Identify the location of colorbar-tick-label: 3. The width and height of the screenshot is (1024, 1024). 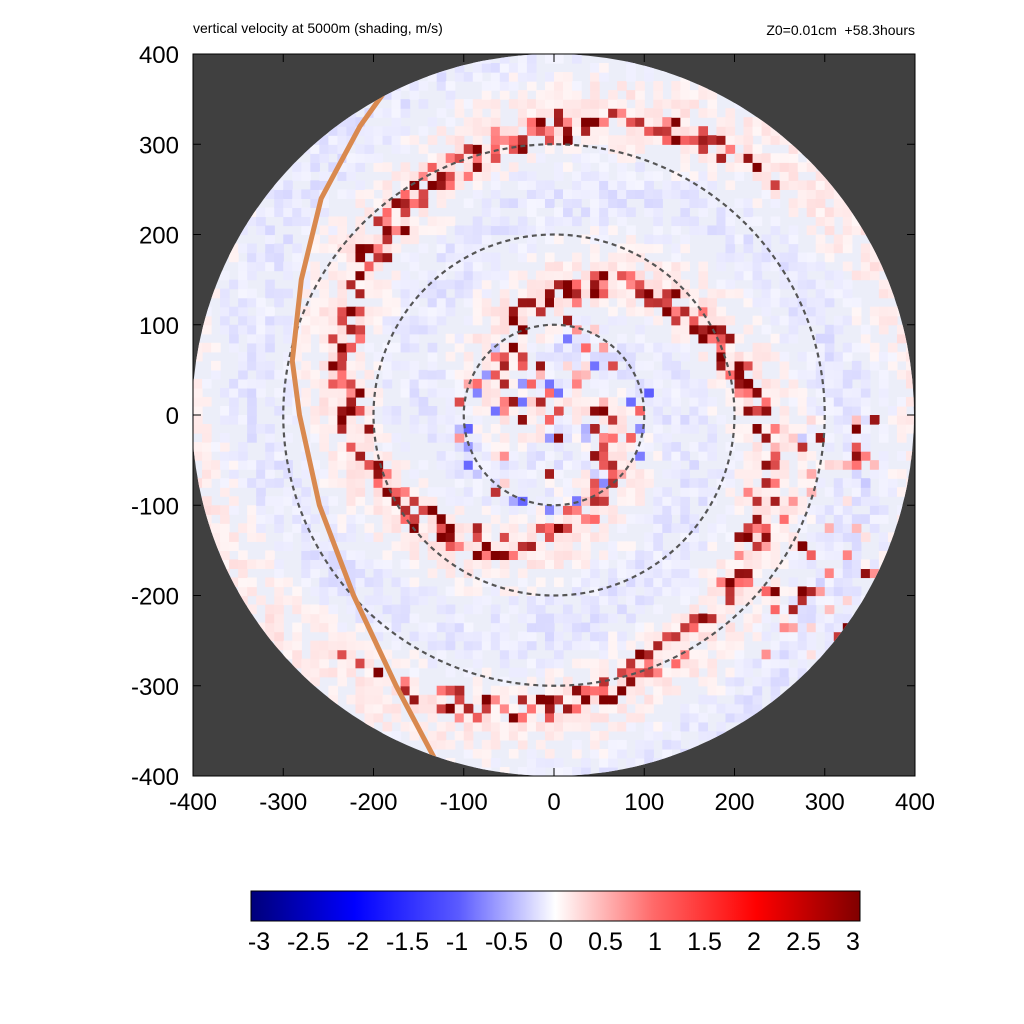
(853, 942).